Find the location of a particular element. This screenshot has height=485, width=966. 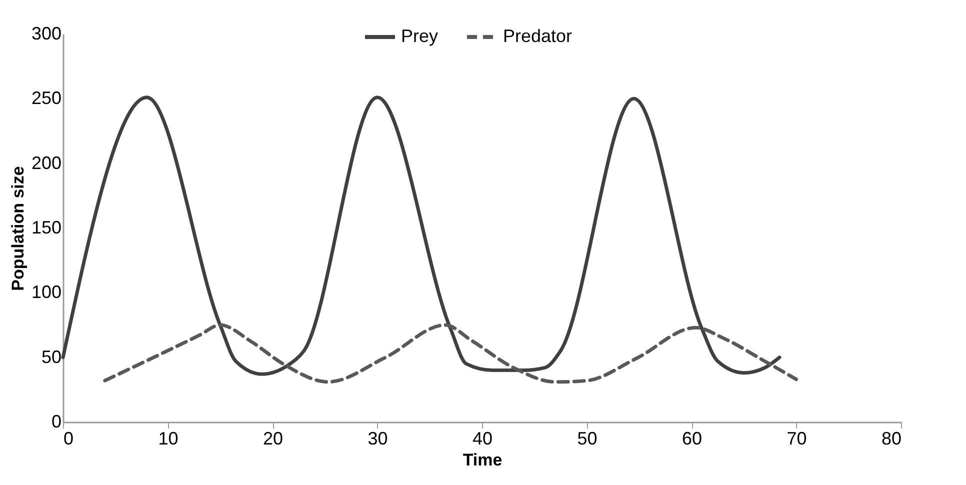

x-tick-label: 0 is located at coordinates (69, 438).